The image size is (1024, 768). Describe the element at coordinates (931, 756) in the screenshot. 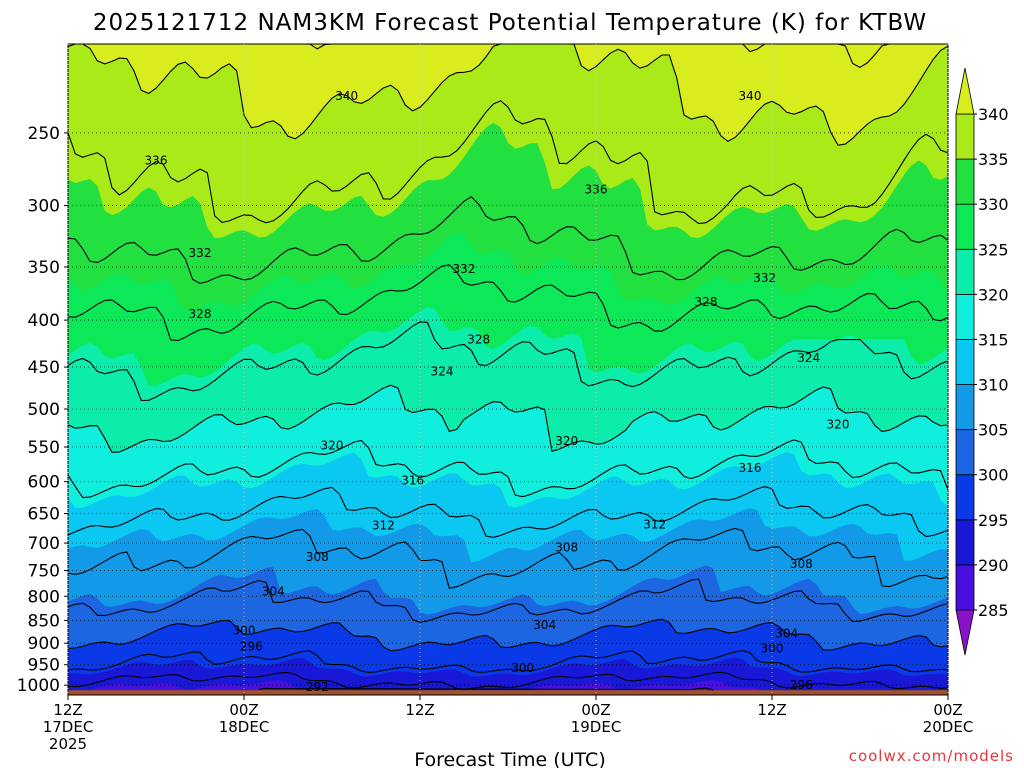

I see `credit-text: coolwx.com/models` at that location.